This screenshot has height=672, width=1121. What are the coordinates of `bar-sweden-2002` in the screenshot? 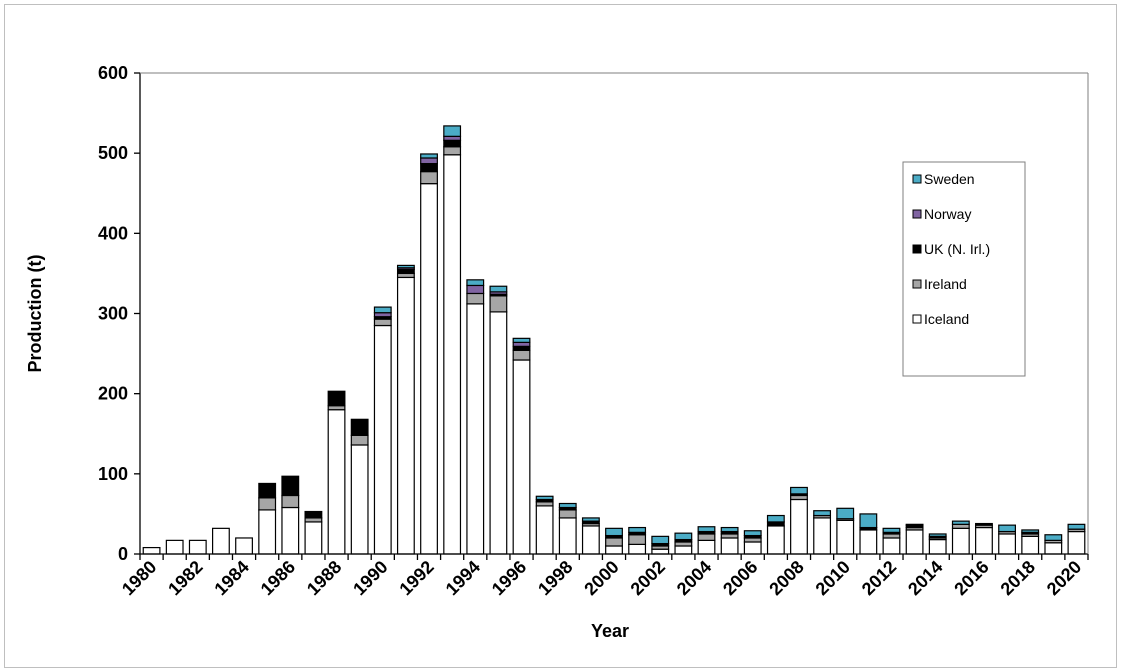 It's located at (660, 540).